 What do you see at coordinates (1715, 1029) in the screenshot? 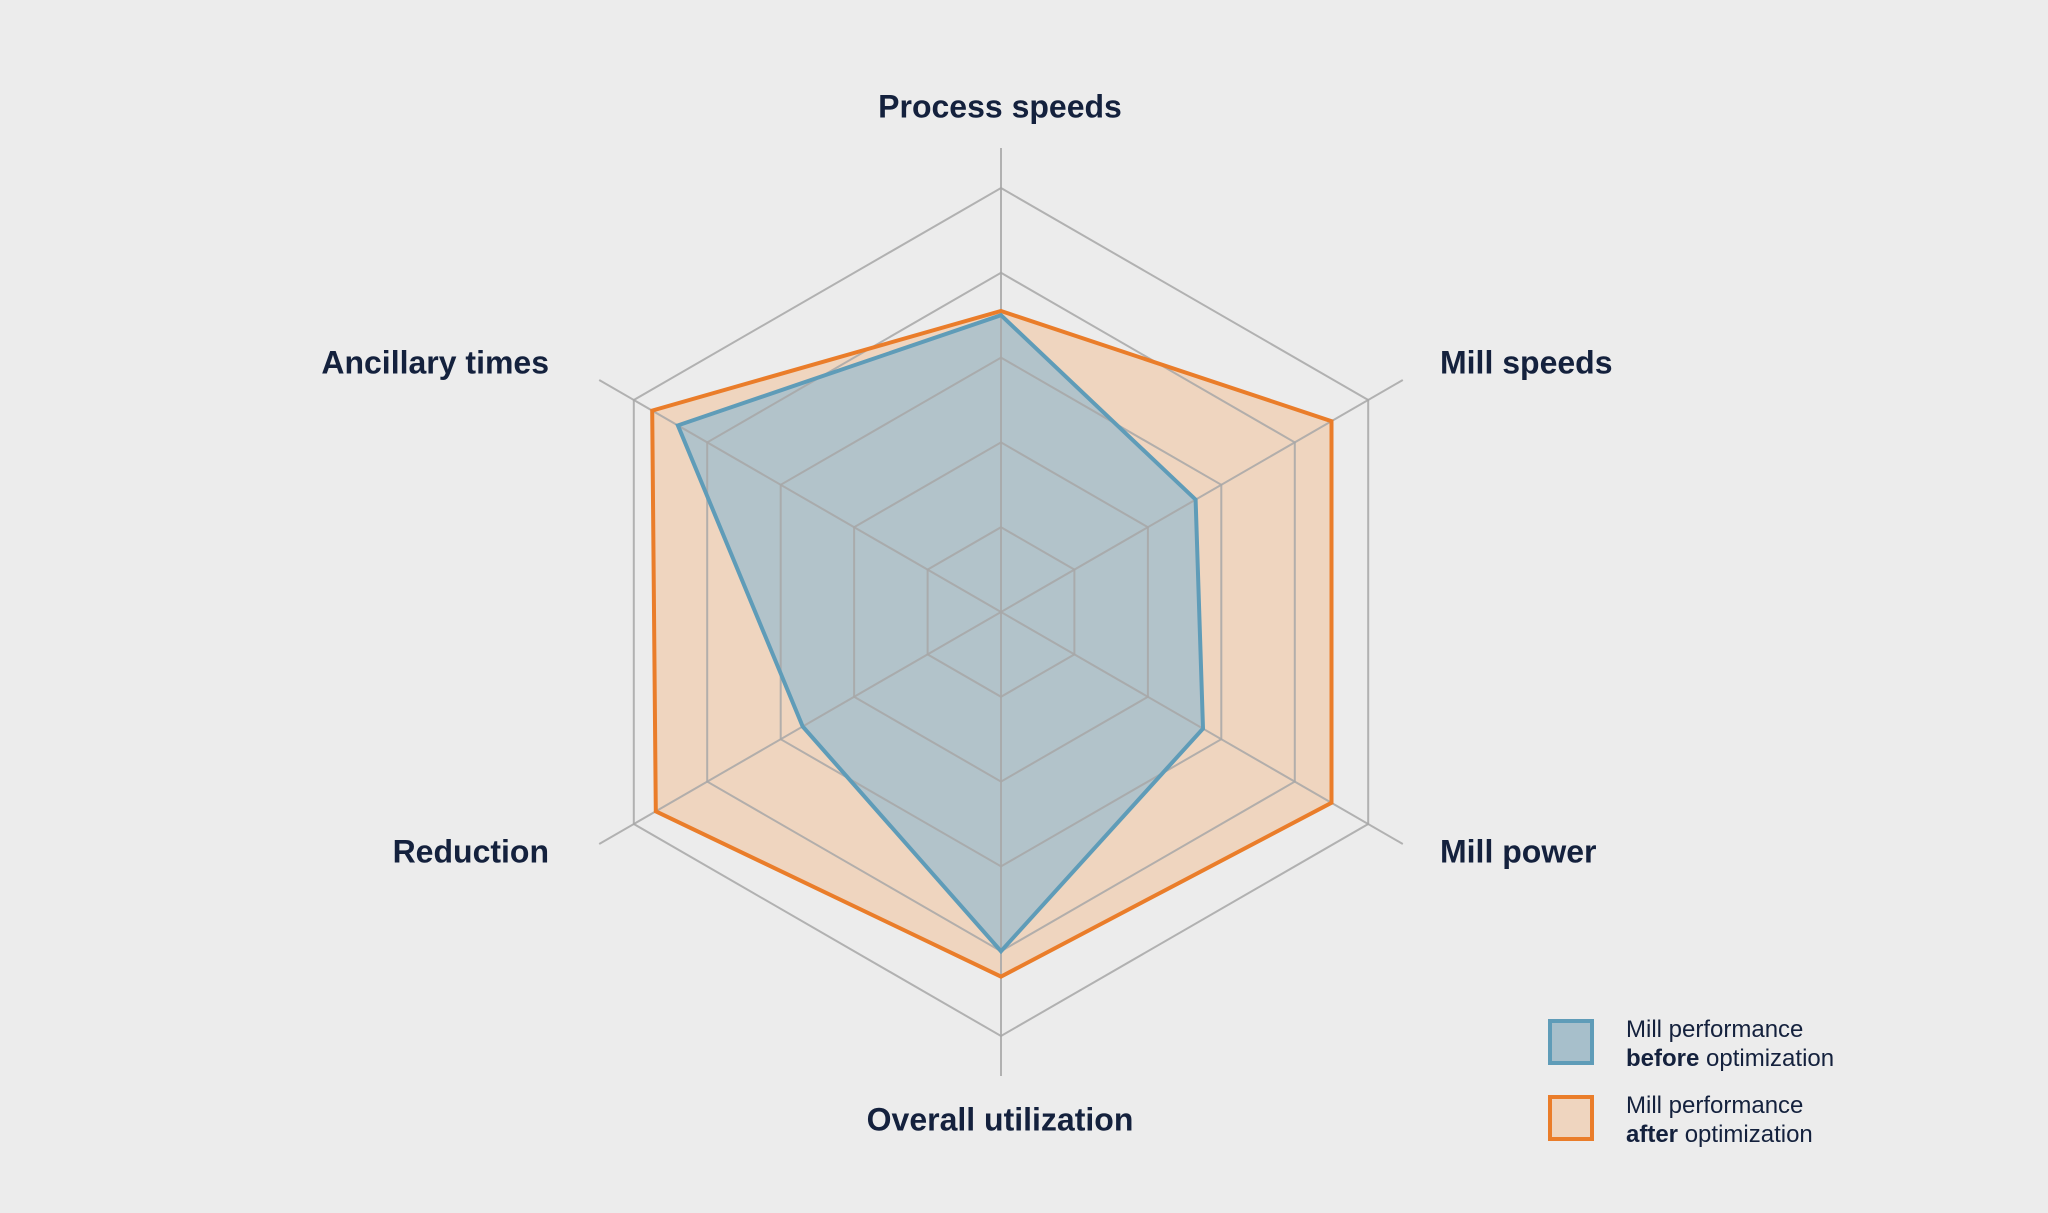
I see `legend-line1-before: Mill performance` at bounding box center [1715, 1029].